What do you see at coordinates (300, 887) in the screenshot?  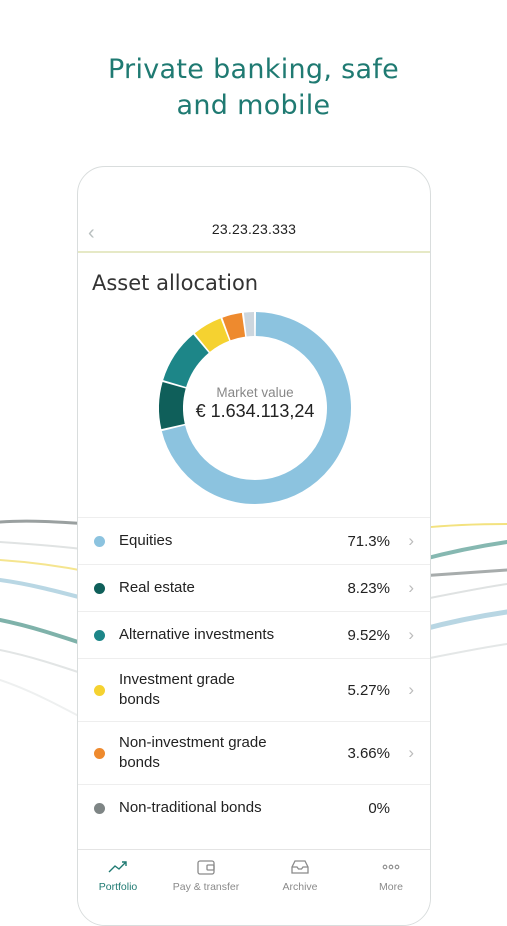 I see `tab-label: Archive` at bounding box center [300, 887].